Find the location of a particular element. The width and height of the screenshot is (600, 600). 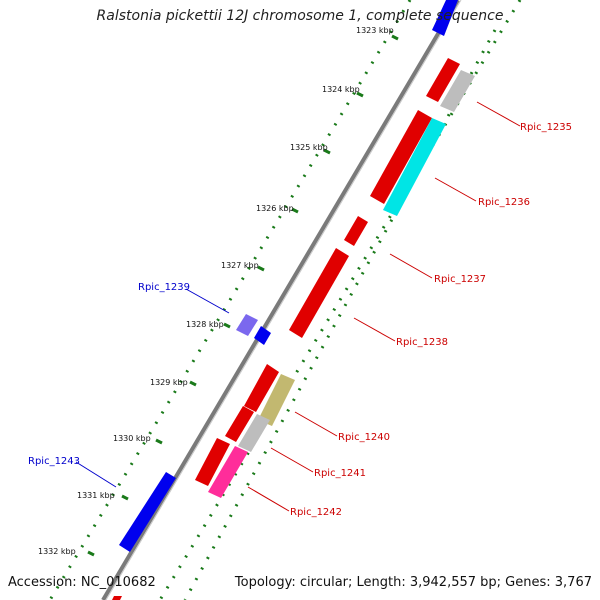

tick-label: 1326 kbp is located at coordinates (275, 208).